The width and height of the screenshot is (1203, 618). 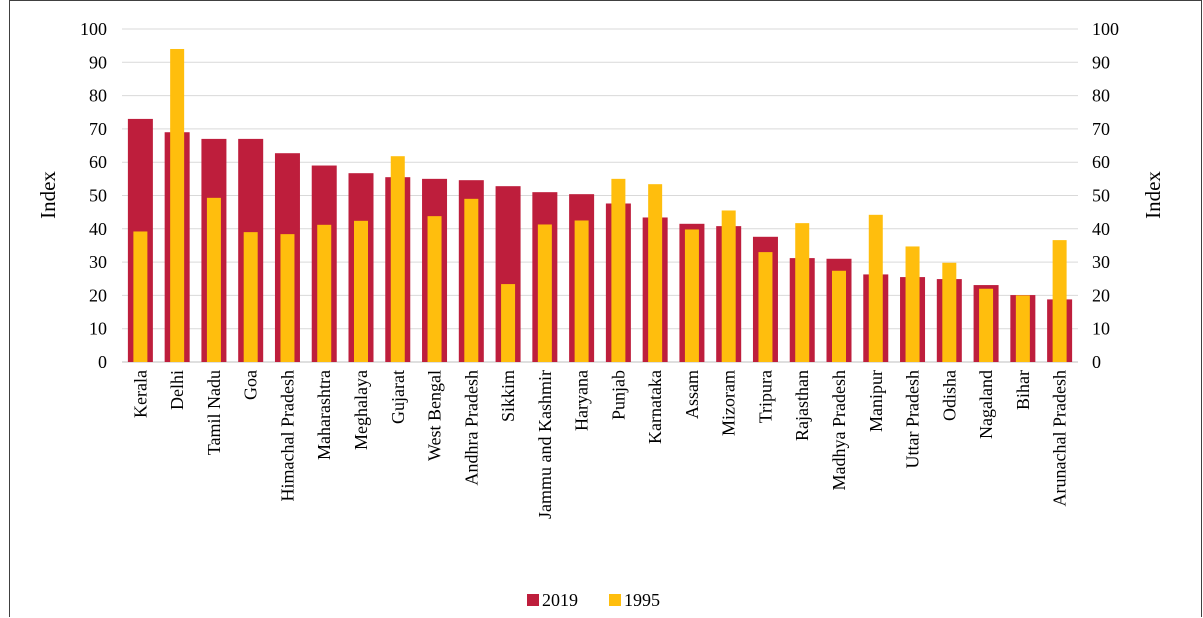 What do you see at coordinates (1101, 196) in the screenshot?
I see `y-tick-label-right: 50` at bounding box center [1101, 196].